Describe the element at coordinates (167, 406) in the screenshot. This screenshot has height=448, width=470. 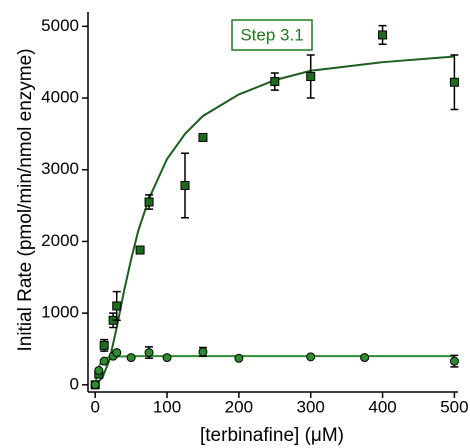
I see `x-tick-label: 100` at that location.